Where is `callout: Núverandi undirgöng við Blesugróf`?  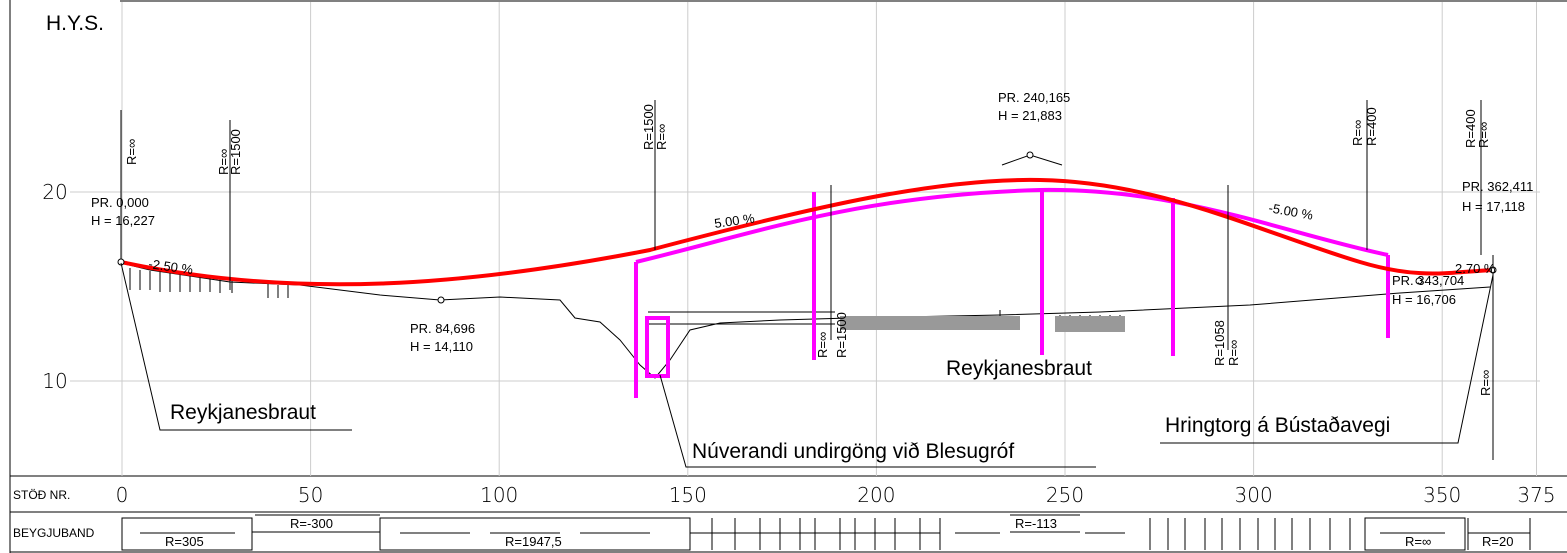 callout: Núverandi undirgöng við Blesugróf is located at coordinates (853, 451).